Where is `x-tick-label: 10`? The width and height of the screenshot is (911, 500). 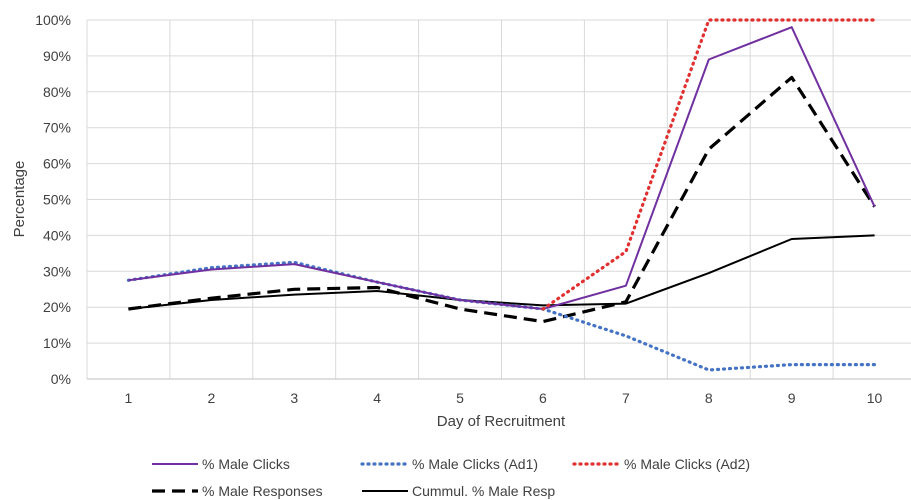
x-tick-label: 10 is located at coordinates (875, 398).